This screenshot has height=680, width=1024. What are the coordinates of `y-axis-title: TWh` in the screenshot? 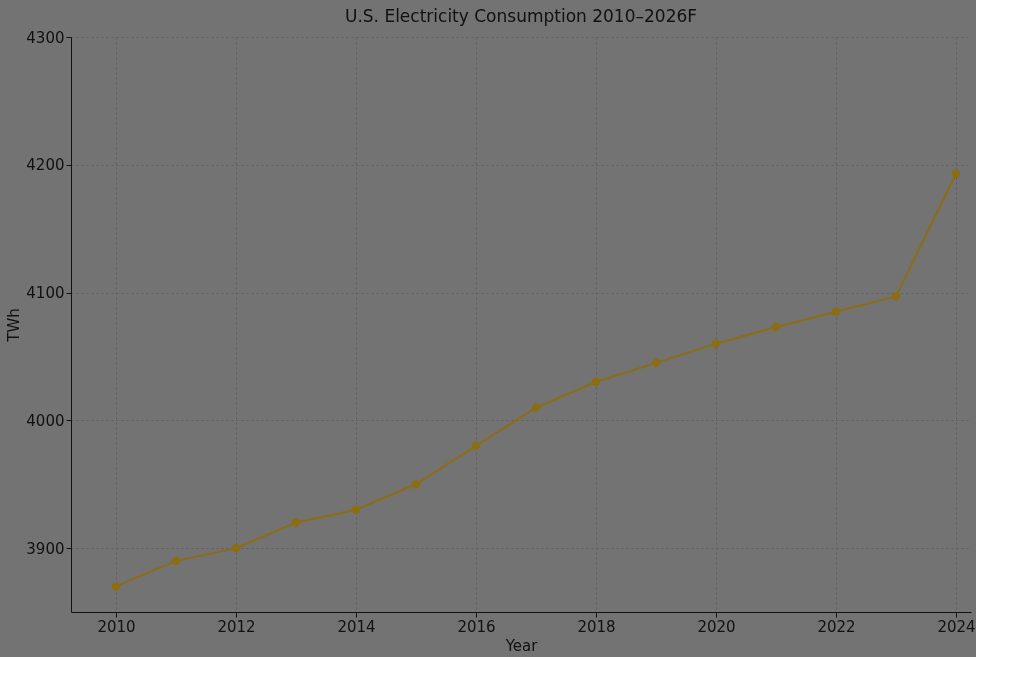 It's located at (14, 325).